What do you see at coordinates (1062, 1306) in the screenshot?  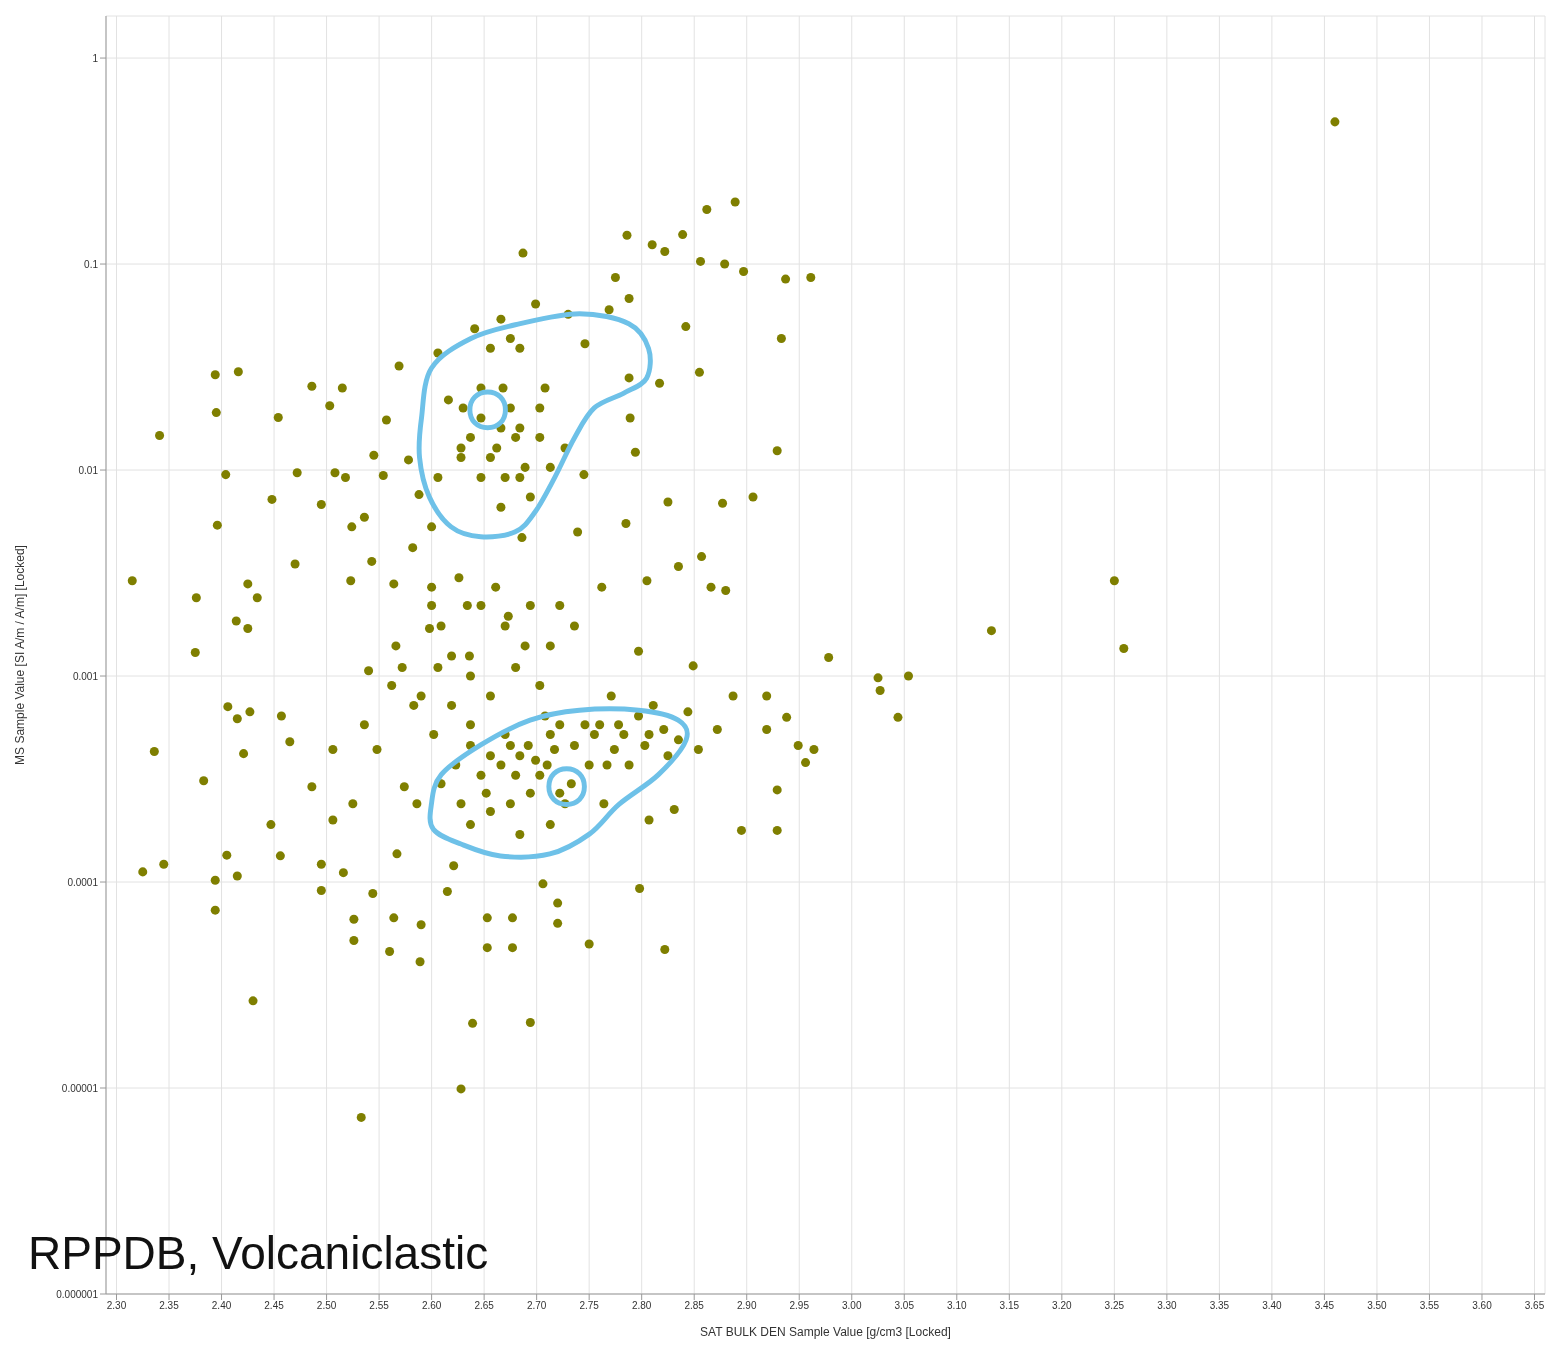 I see `x-tick-label: 3.20` at bounding box center [1062, 1306].